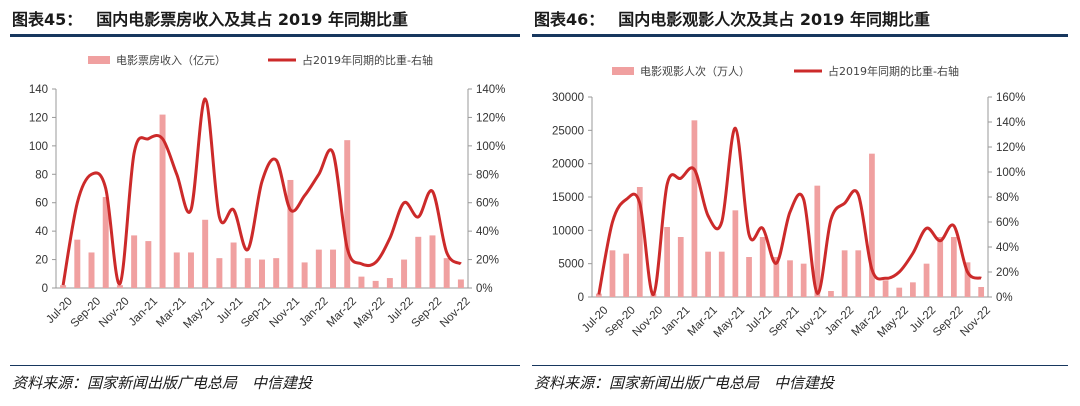 The width and height of the screenshot is (1080, 406). I want to click on chart-2-legend-line-label: 占2019年同期的比重-右轴, so click(893, 71).